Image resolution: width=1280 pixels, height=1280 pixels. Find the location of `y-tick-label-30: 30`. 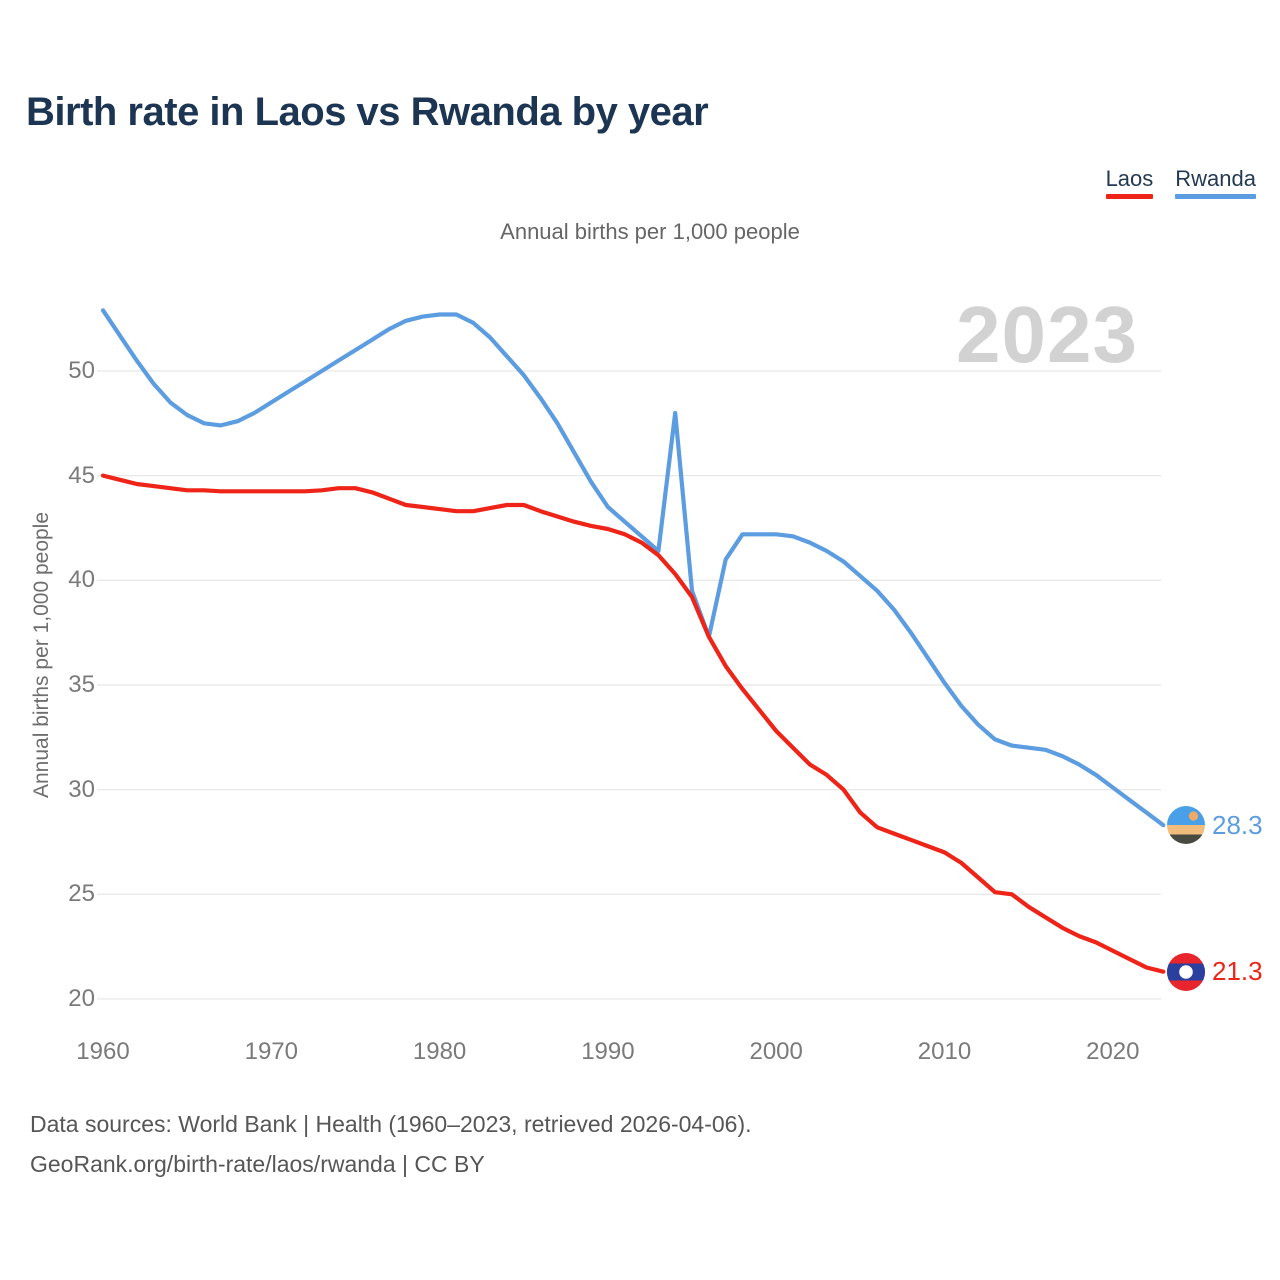

y-tick-label-30: 30 is located at coordinates (81, 789).